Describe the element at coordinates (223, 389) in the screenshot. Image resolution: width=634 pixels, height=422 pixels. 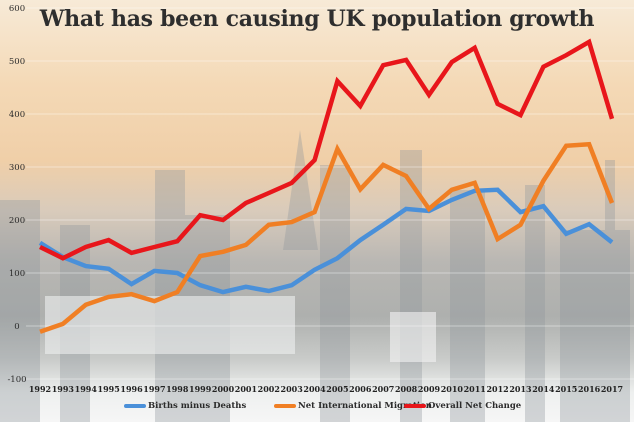
I see `x-tick-label: 2000` at that location.